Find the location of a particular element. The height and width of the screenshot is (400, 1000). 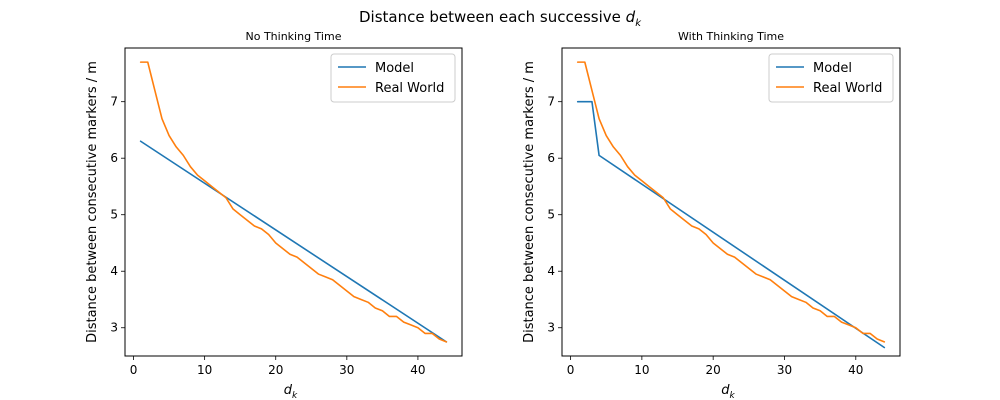

chart-2-legend-box is located at coordinates (831, 78).